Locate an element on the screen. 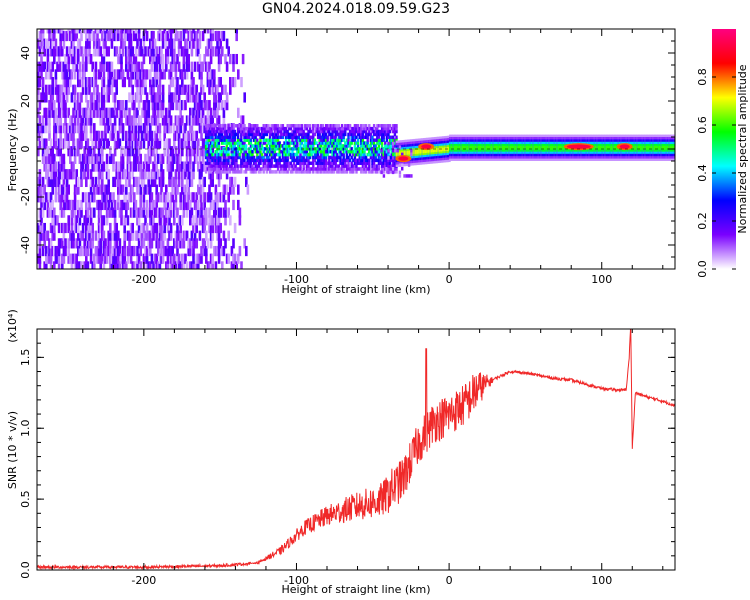 Image resolution: width=750 pixels, height=600 pixels. colorbar-tick-label: 0.8 is located at coordinates (702, 77).